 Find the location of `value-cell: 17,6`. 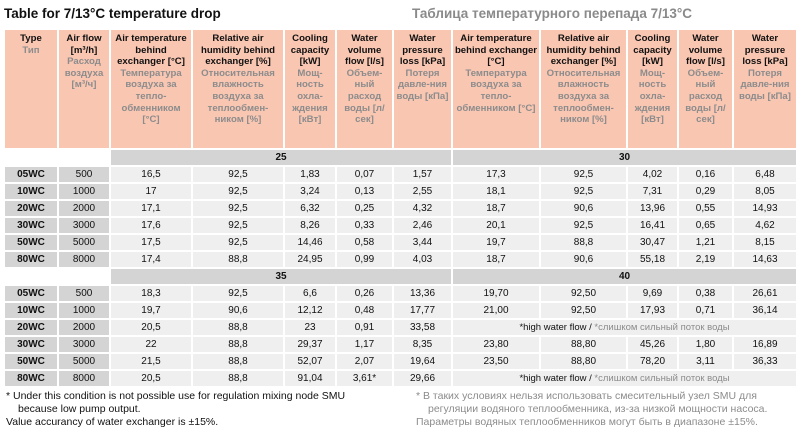

value-cell: 17,6 is located at coordinates (151, 225).